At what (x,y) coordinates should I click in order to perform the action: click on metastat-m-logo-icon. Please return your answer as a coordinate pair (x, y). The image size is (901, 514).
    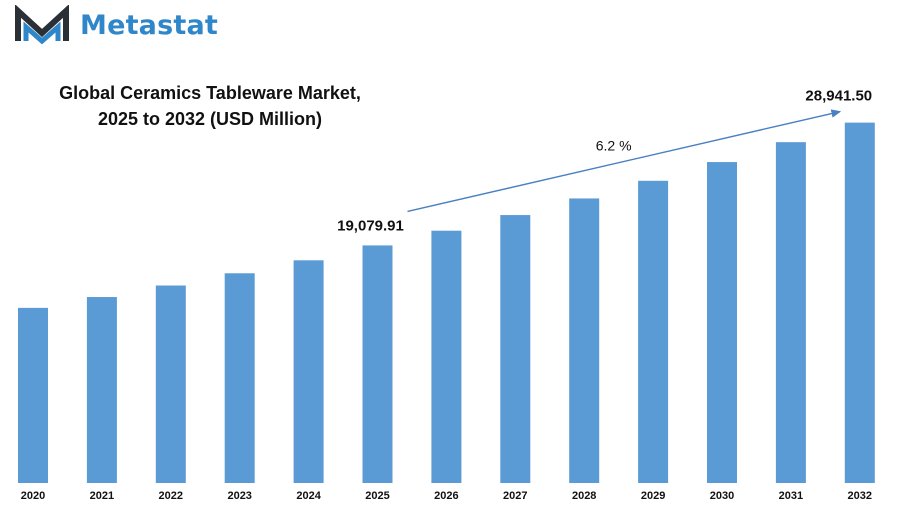
    Looking at the image, I should click on (42, 25).